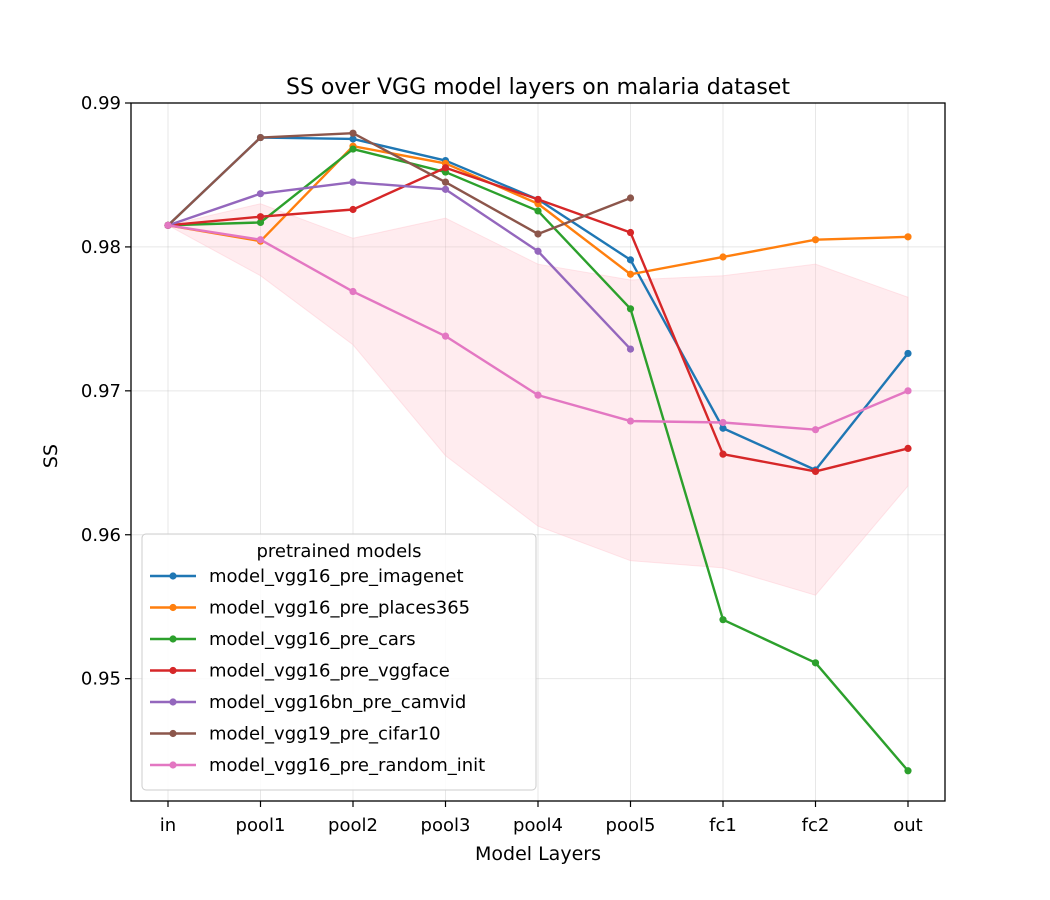 The width and height of the screenshot is (1050, 900). I want to click on x-tick-label: out, so click(907, 825).